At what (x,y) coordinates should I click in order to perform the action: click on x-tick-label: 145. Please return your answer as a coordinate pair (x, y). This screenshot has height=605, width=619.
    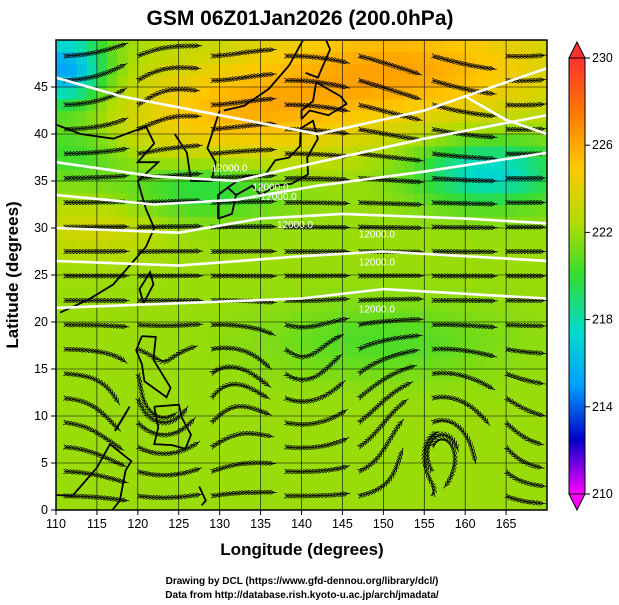
    Looking at the image, I should click on (342, 524).